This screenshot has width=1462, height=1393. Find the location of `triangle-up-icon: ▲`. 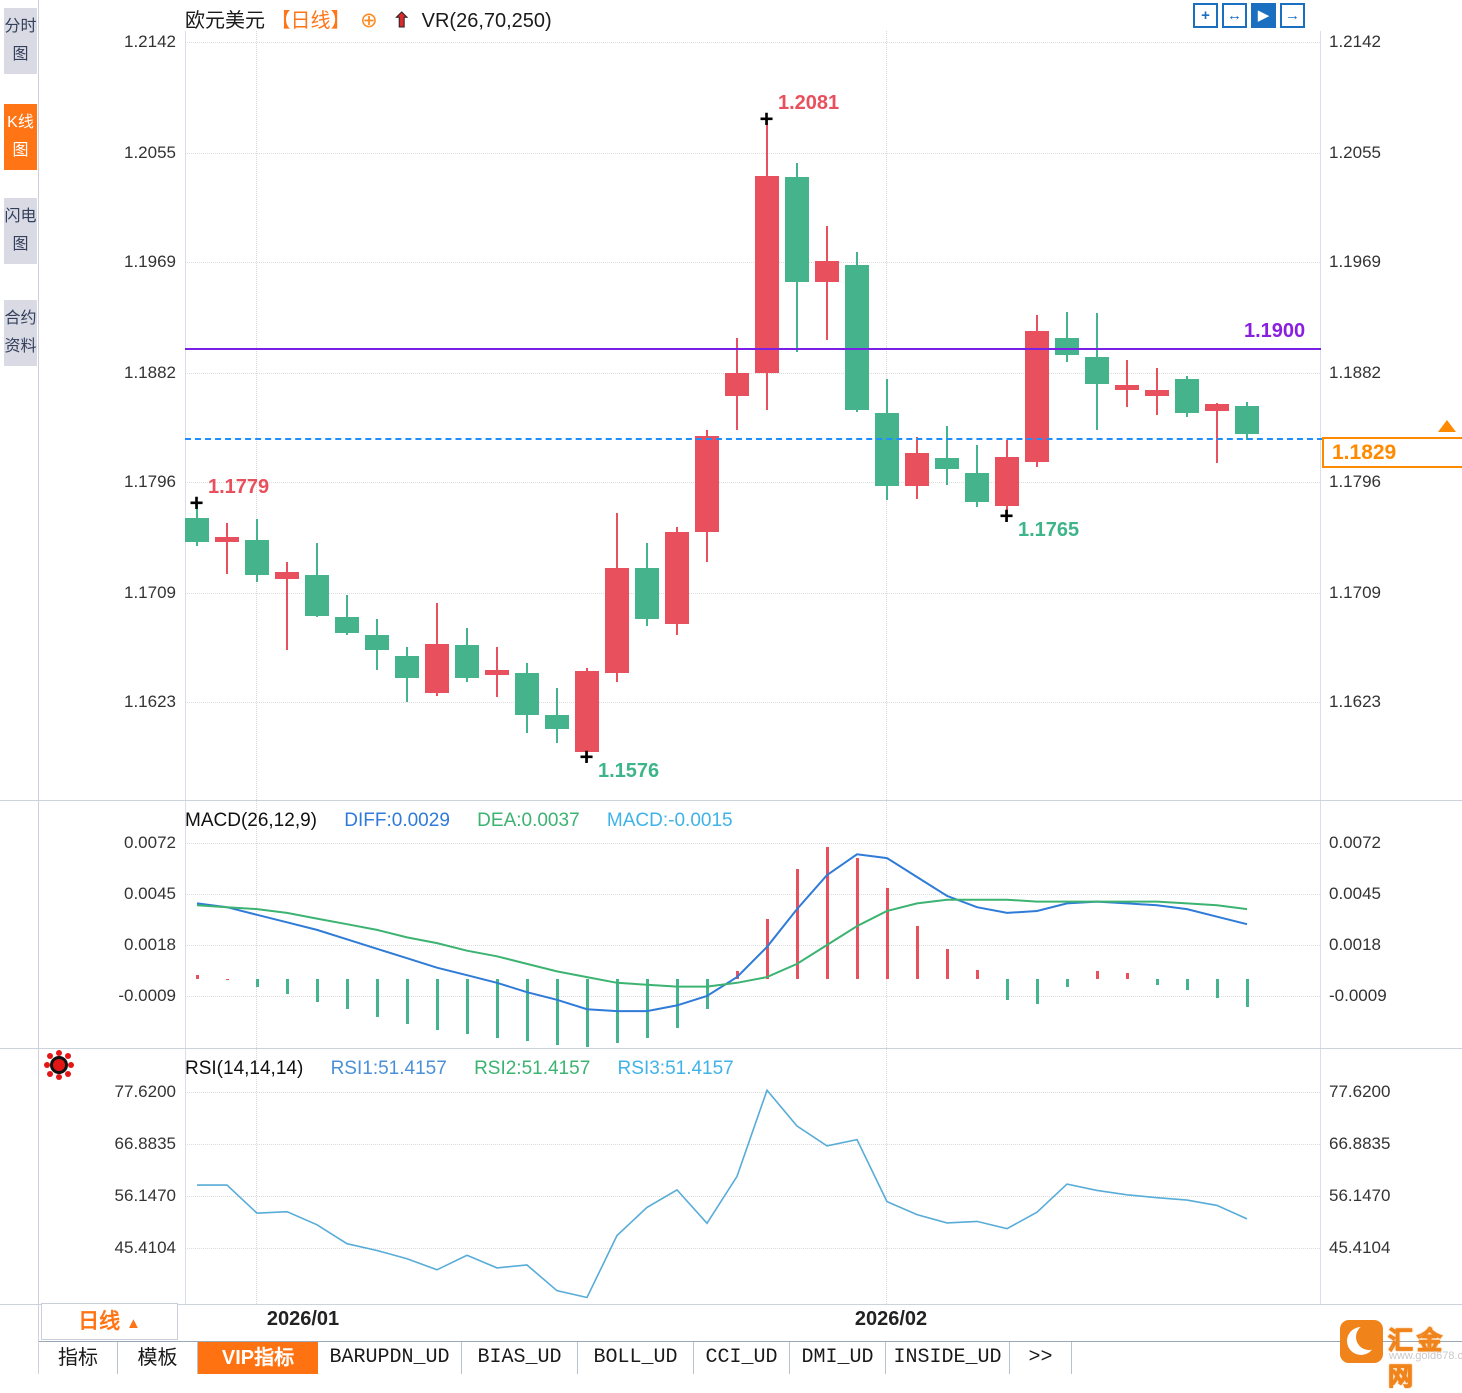

triangle-up-icon: ▲ is located at coordinates (133, 1323).